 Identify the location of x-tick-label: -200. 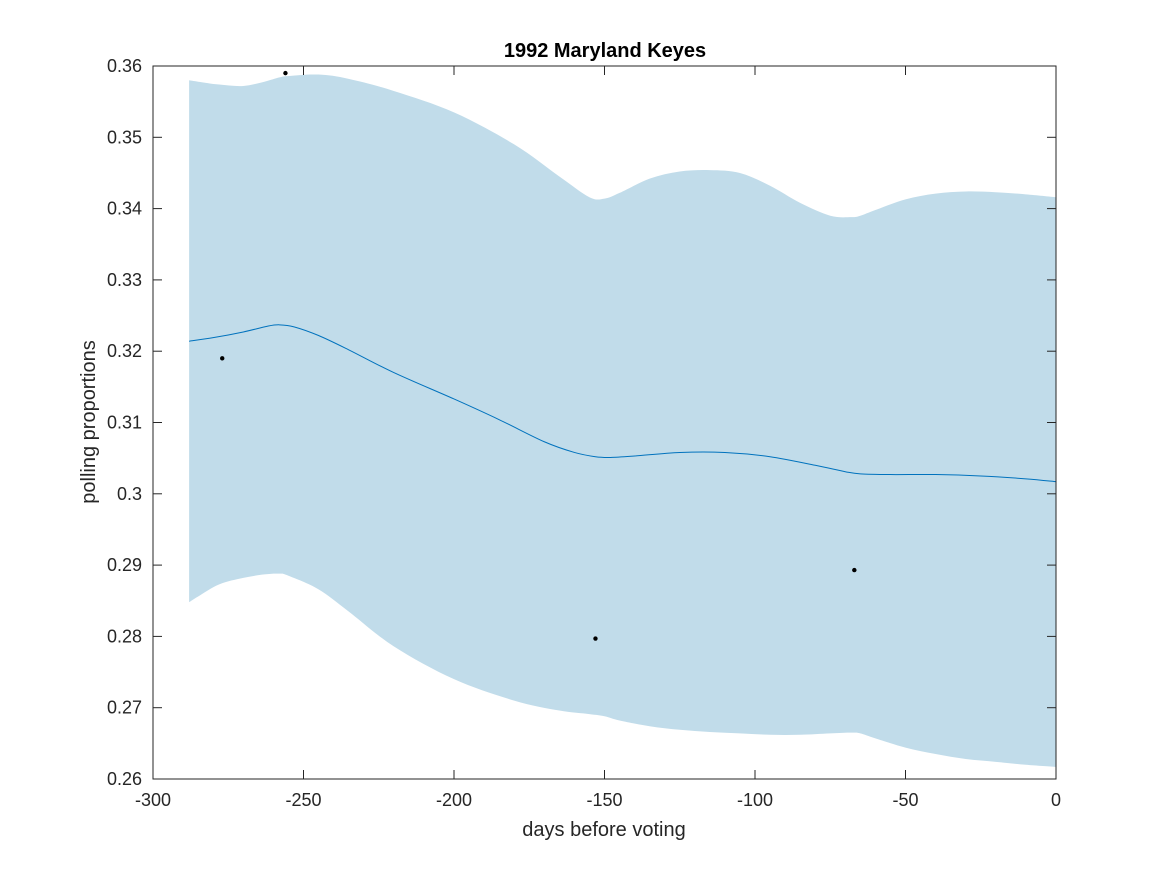
(454, 800).